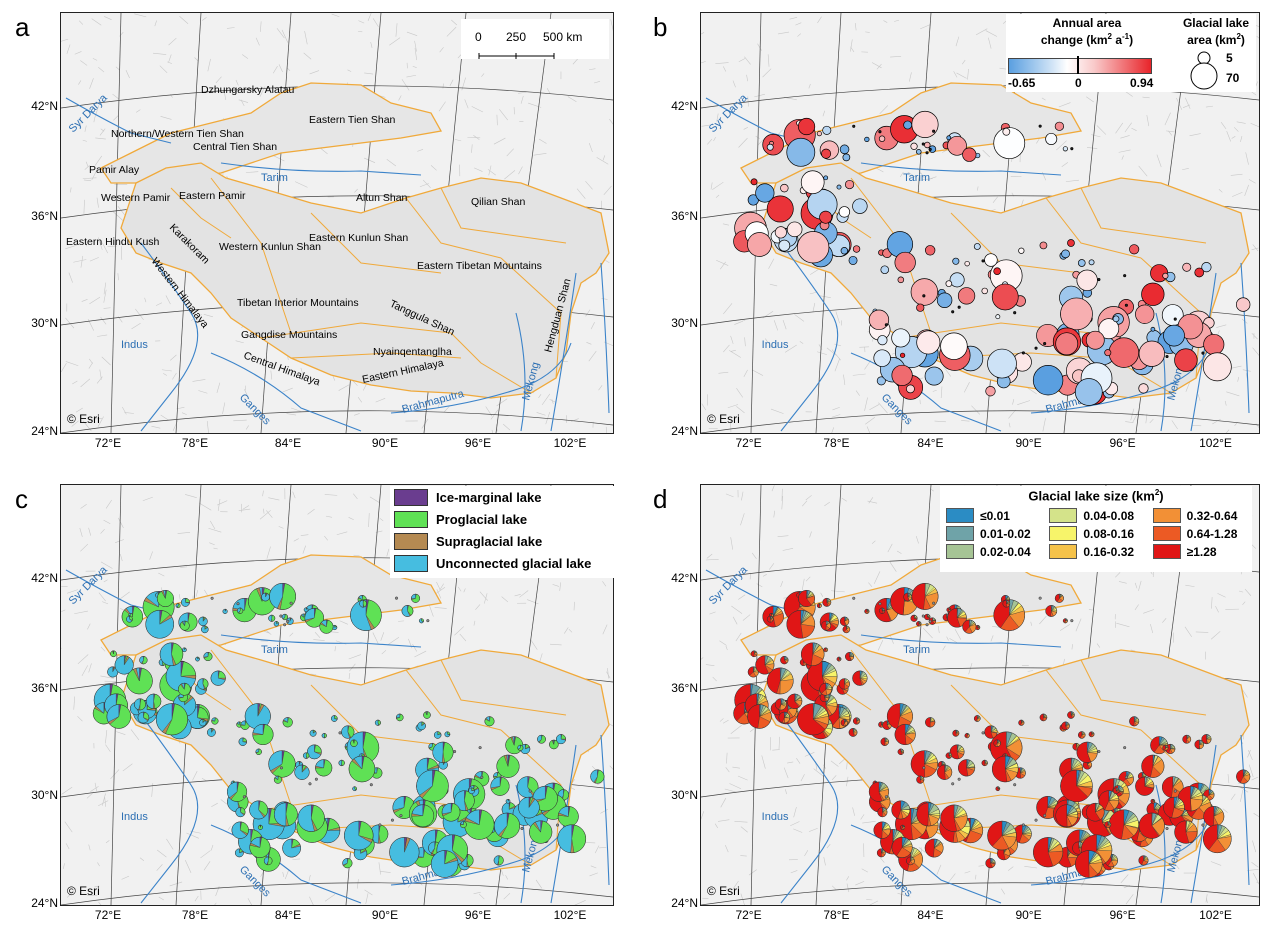 The image size is (1269, 926). I want to click on area-legend-circles, so click(1204, 70).